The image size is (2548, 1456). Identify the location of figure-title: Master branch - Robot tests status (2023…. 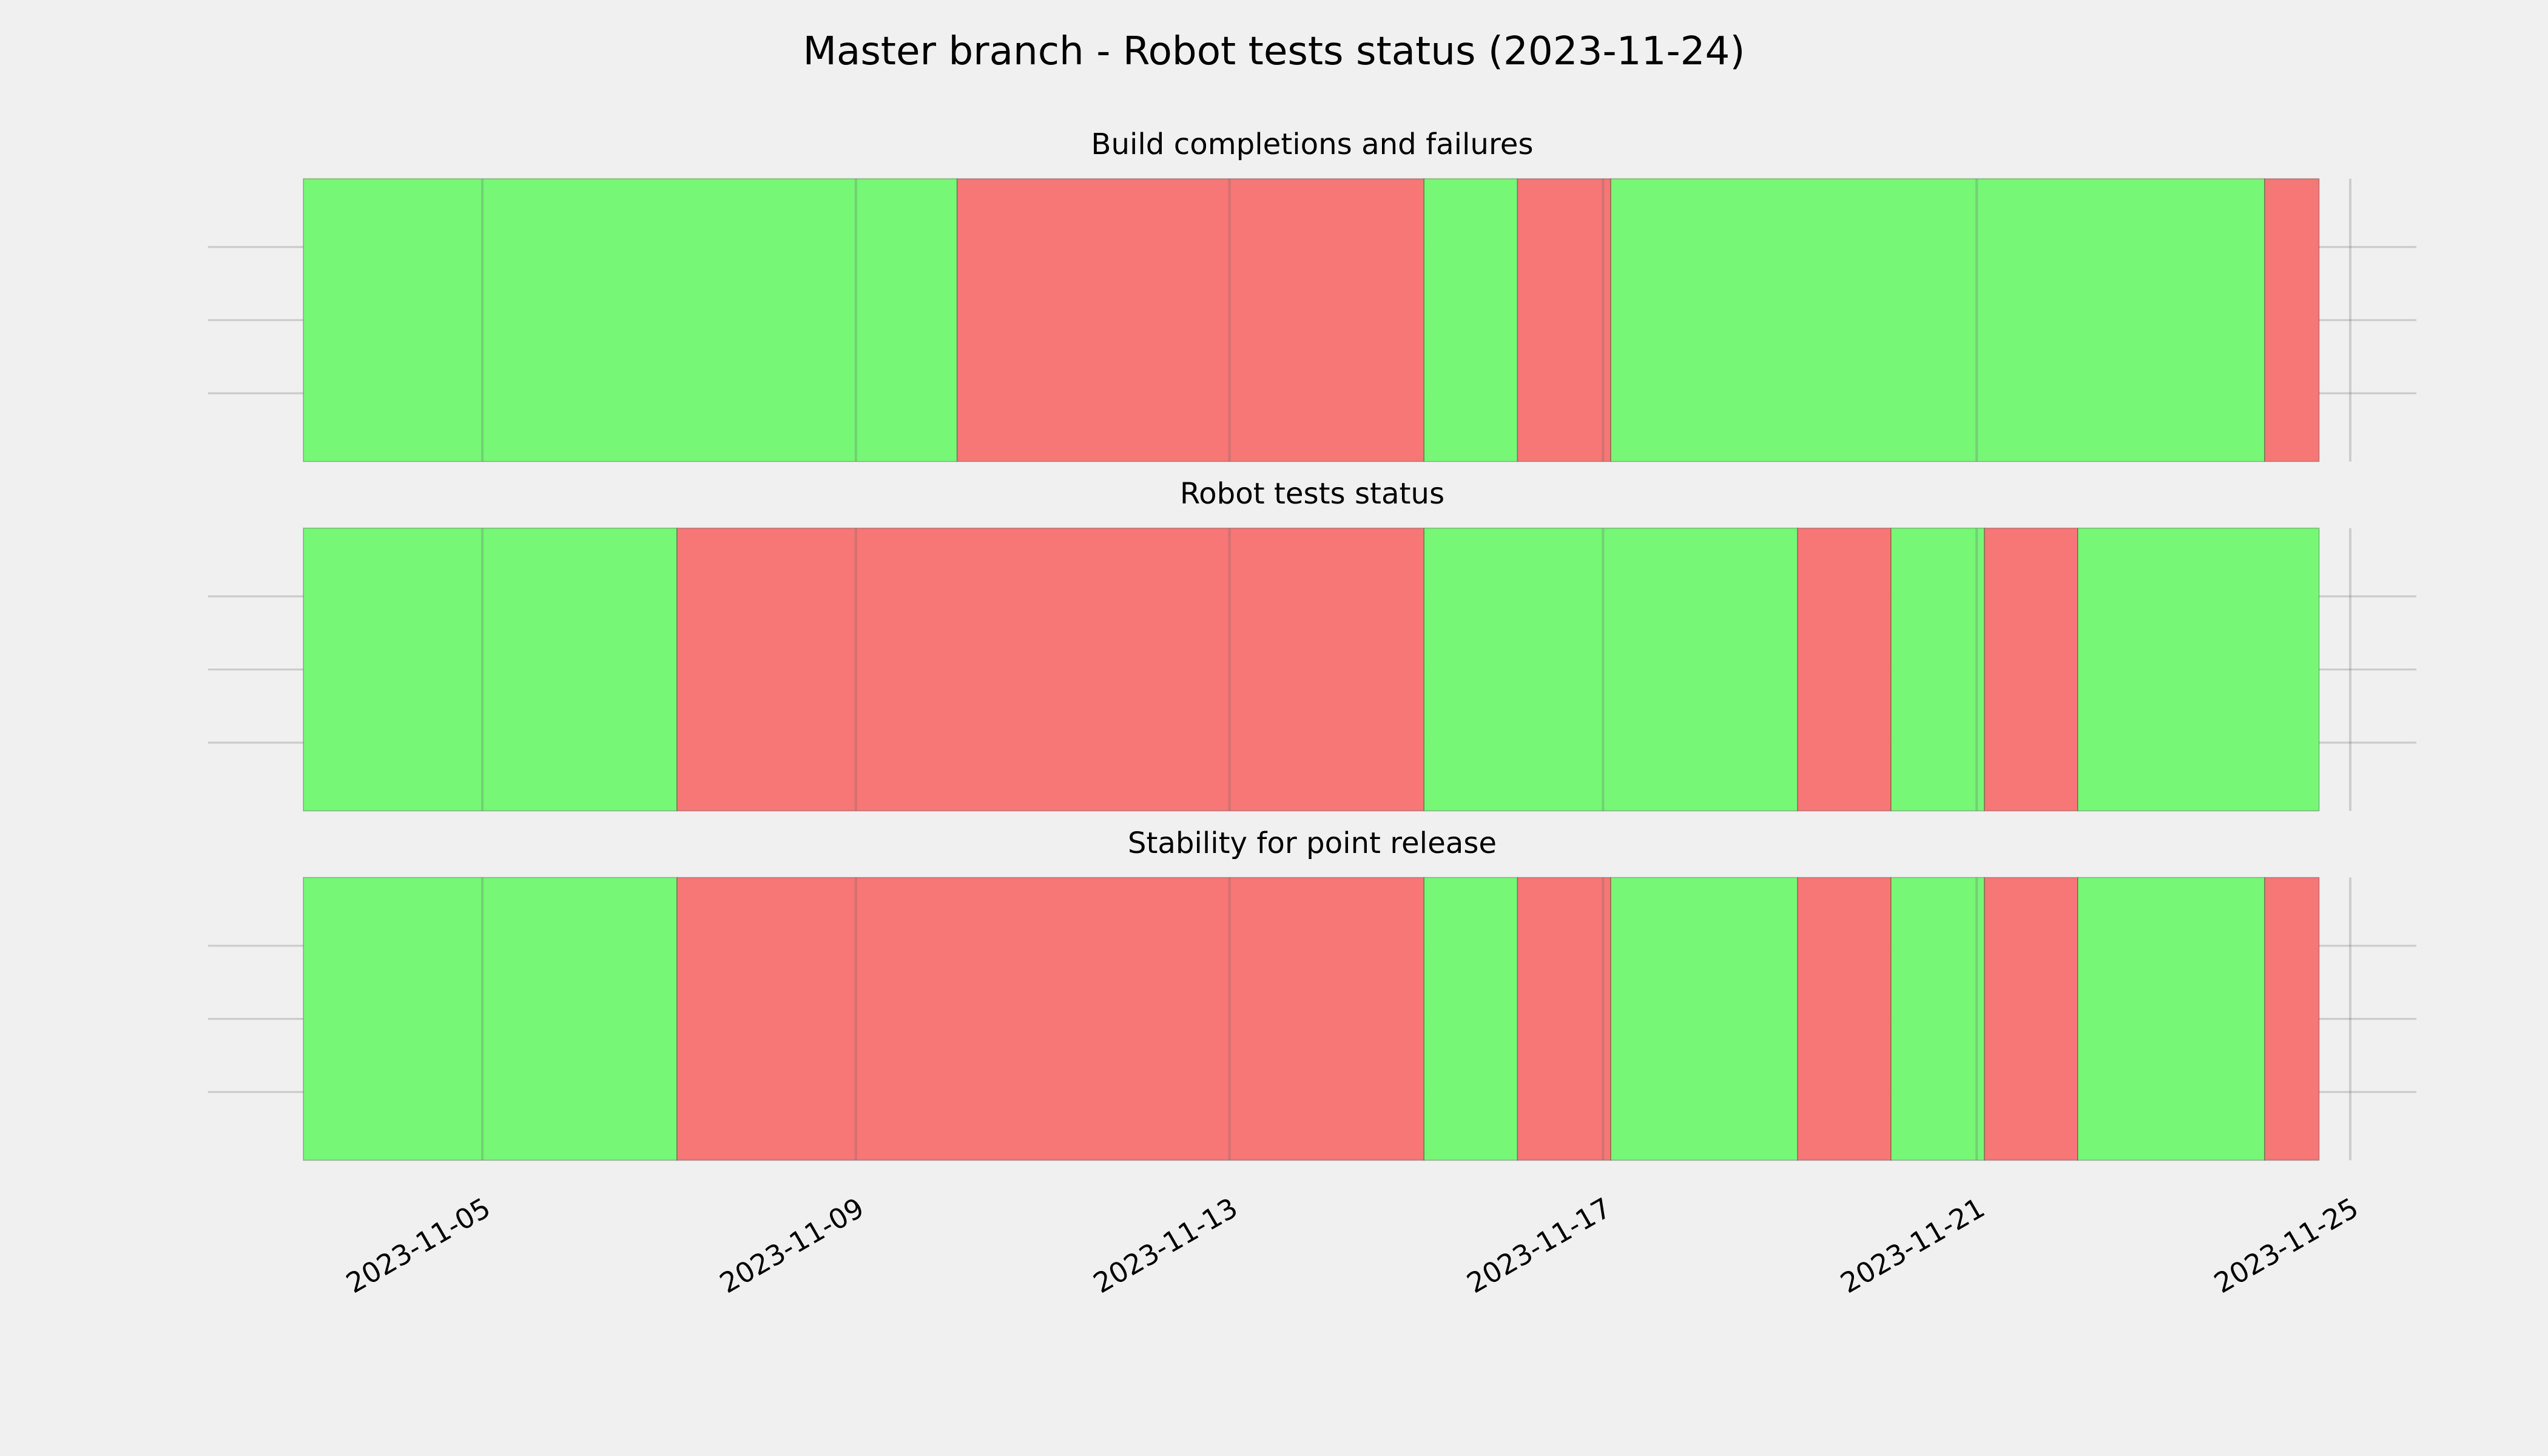
(1274, 51).